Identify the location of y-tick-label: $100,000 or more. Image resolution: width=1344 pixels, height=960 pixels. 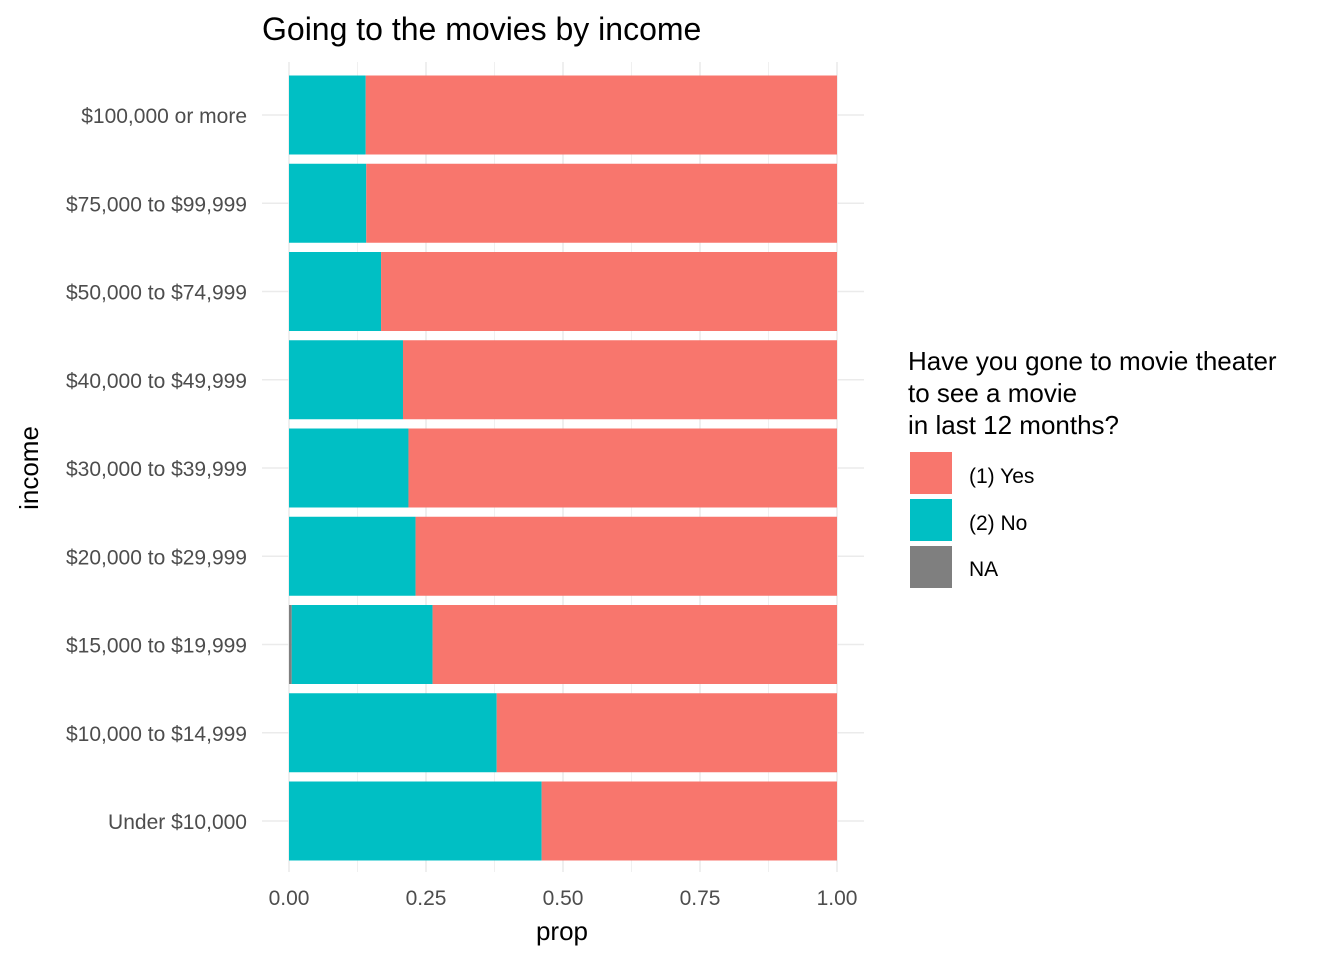
(164, 116).